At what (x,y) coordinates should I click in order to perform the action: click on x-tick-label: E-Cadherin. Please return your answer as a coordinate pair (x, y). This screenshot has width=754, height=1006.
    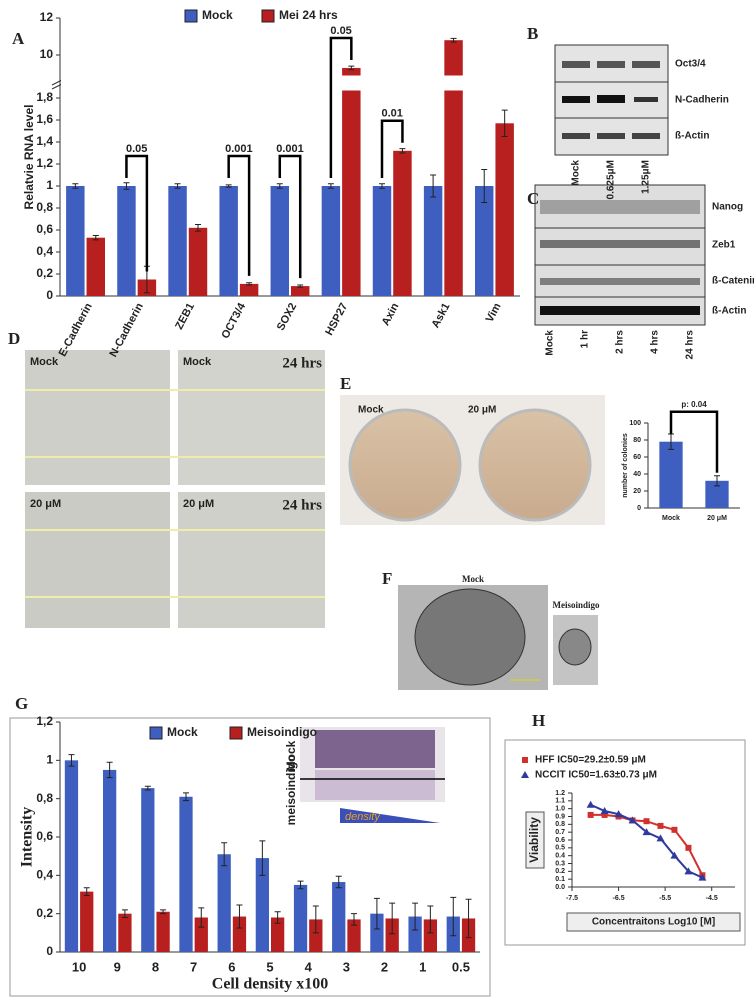
    Looking at the image, I should click on (76, 330).